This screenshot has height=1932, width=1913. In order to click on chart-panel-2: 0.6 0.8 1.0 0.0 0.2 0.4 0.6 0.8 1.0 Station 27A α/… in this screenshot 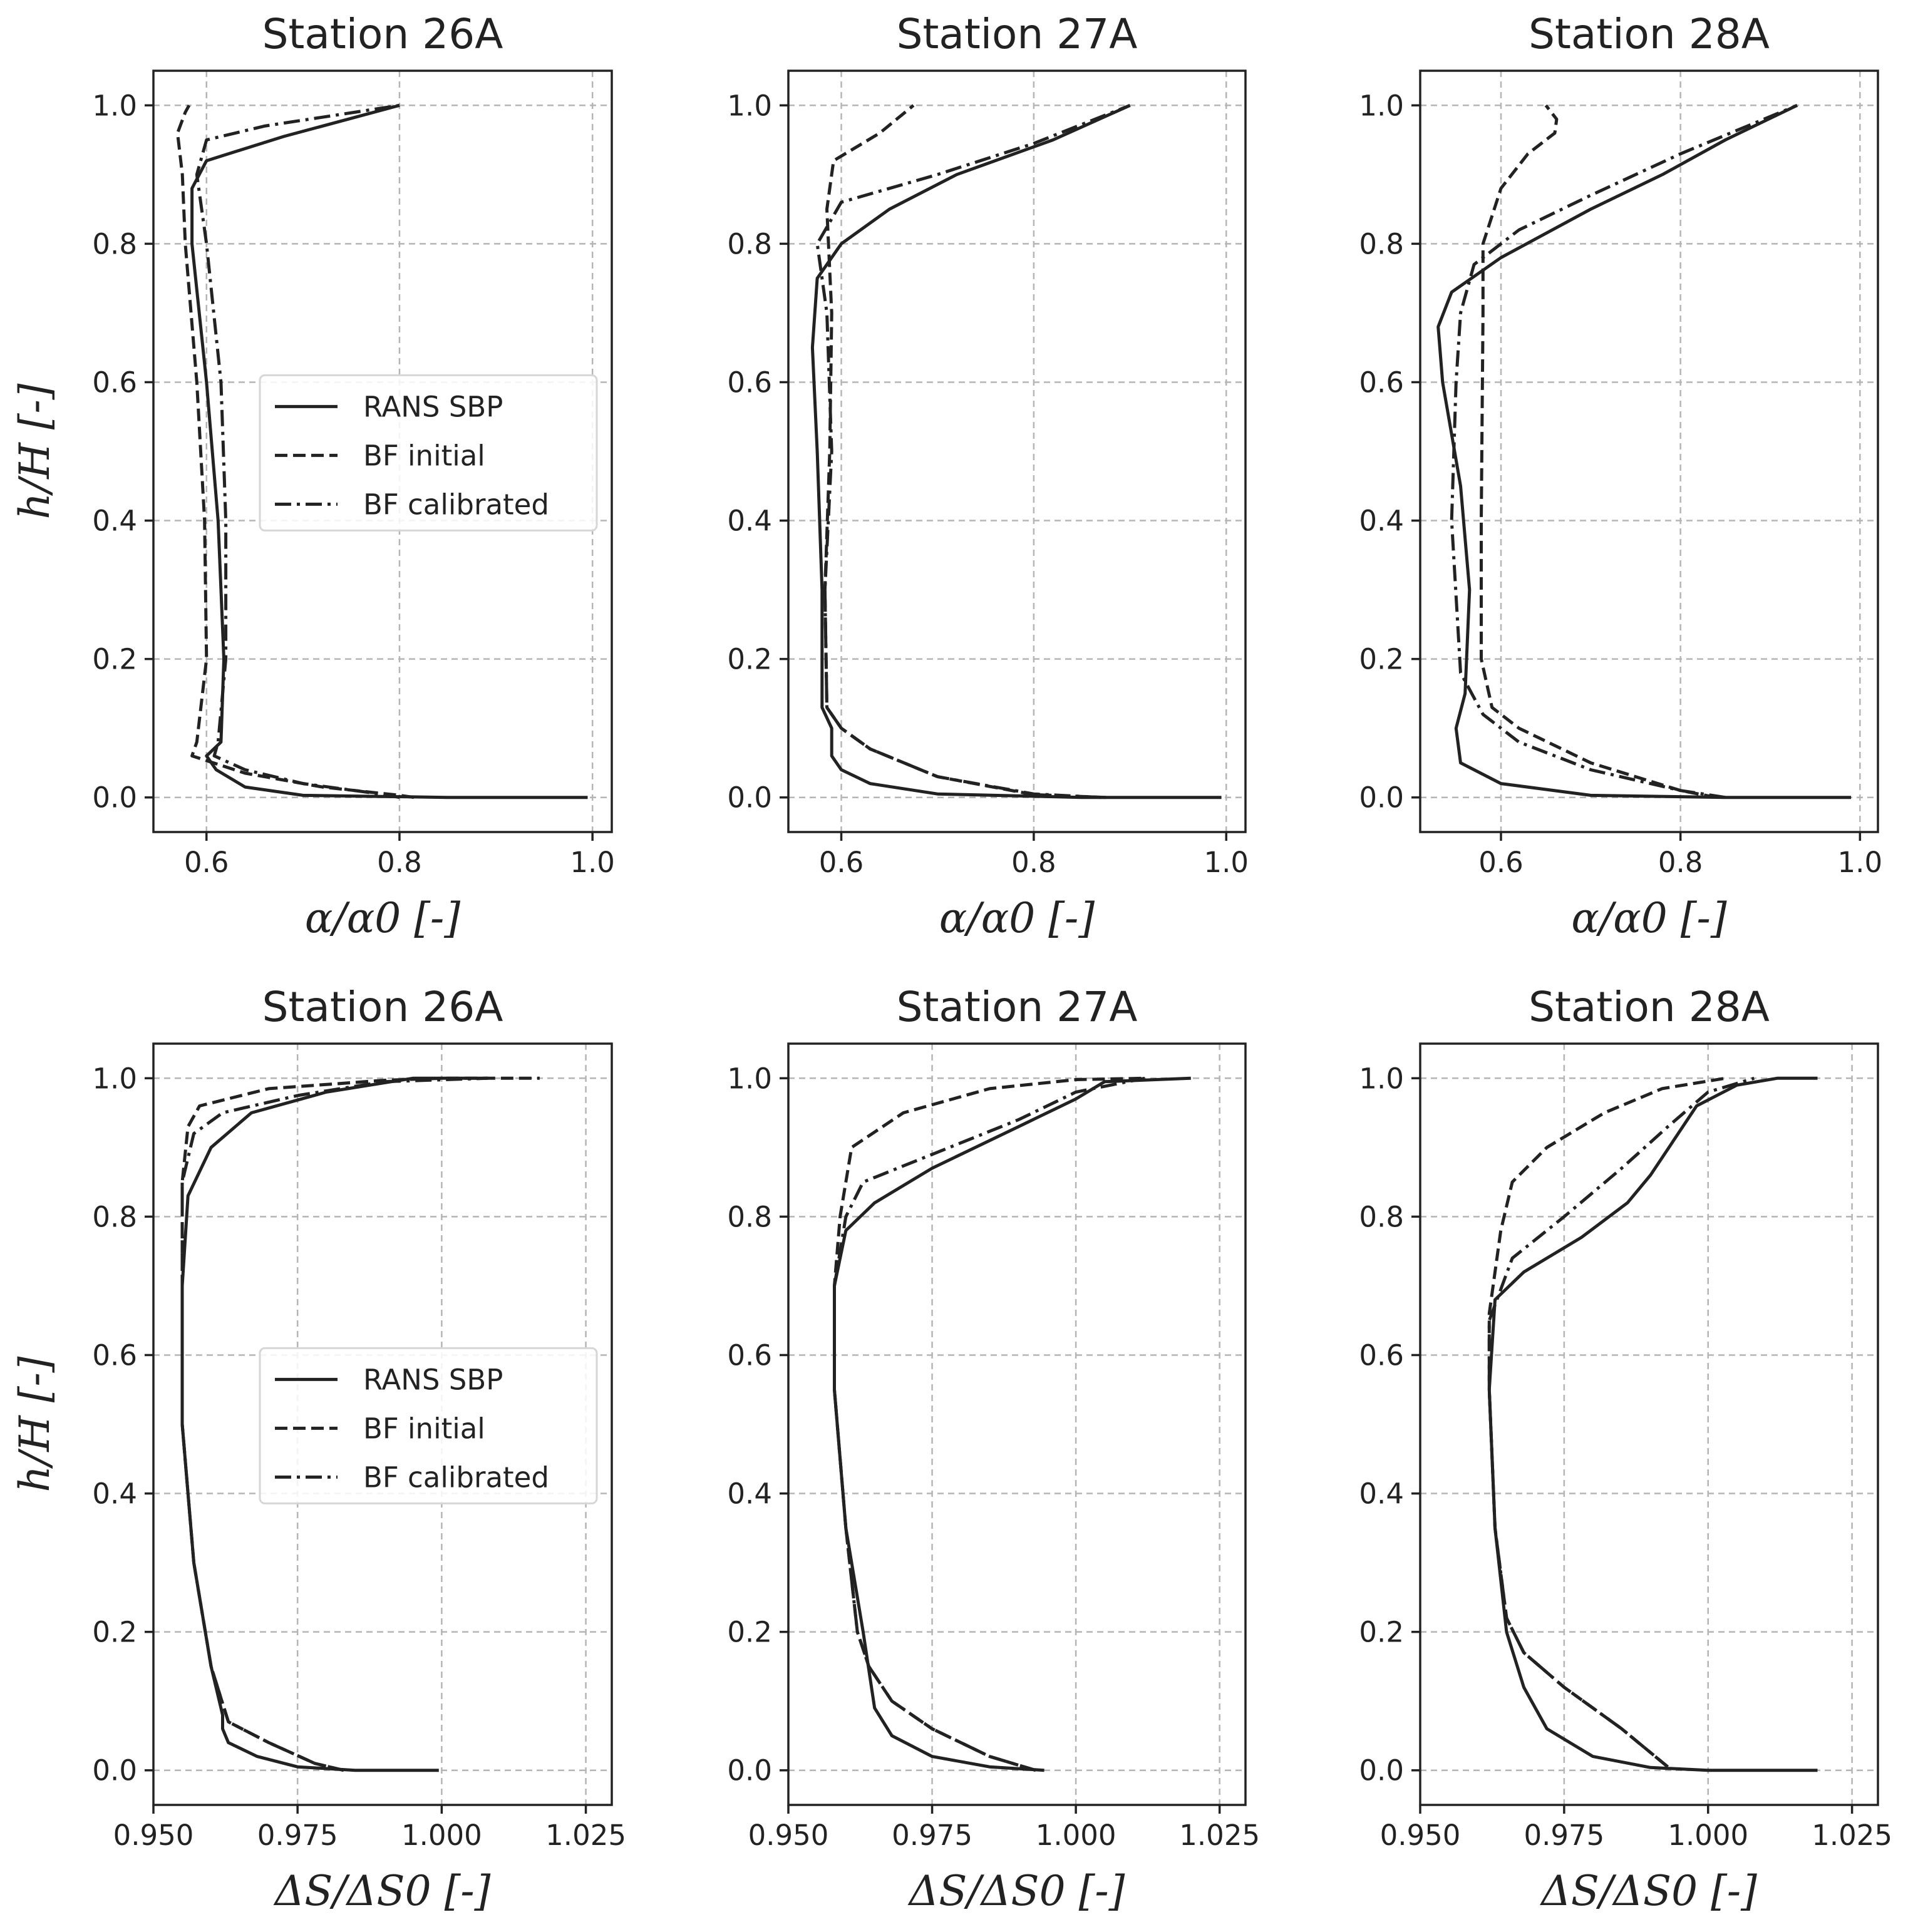, I will do `click(988, 476)`.